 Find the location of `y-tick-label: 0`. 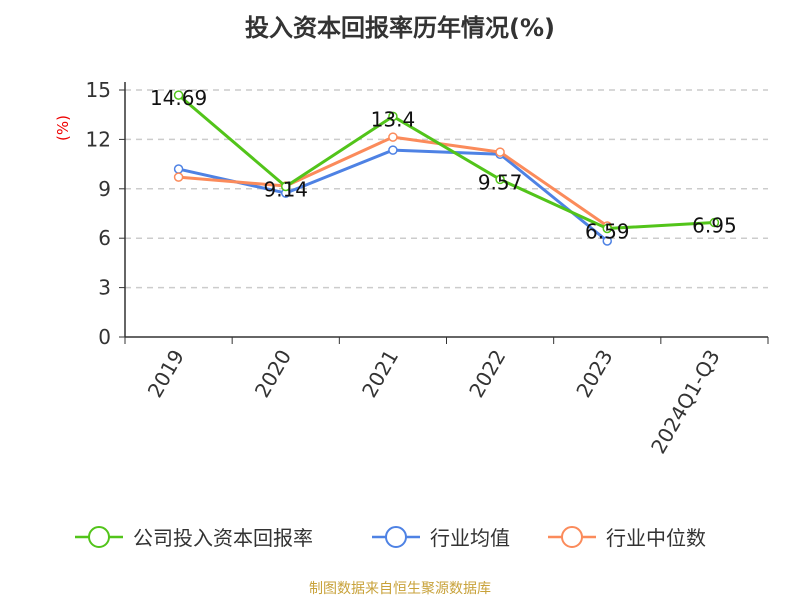

y-tick-label: 0 is located at coordinates (104, 337).